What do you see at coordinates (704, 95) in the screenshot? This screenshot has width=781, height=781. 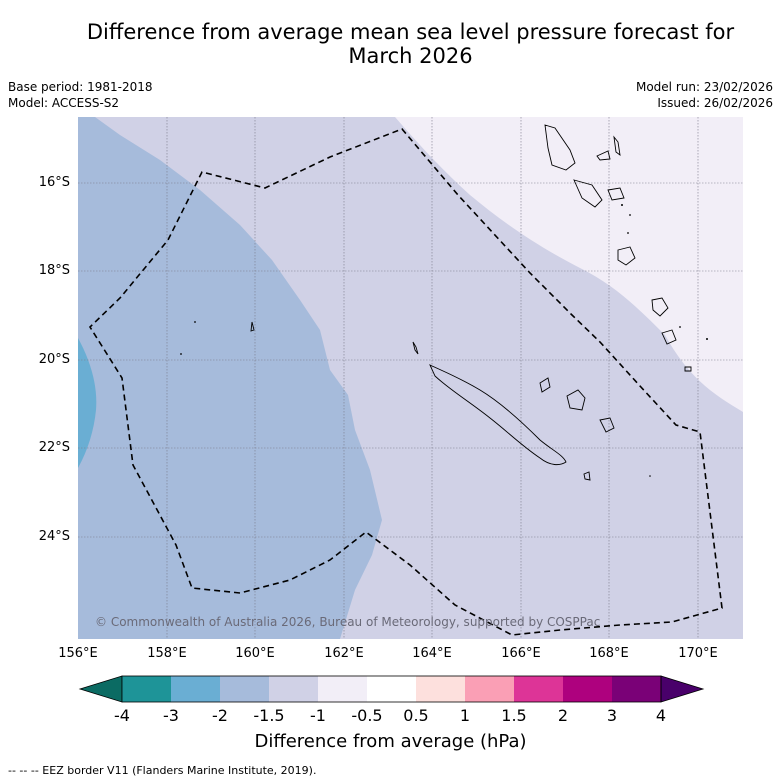 I see `metadata-right: Model run: 23/02/2026 Issued: 26/02/2026` at bounding box center [704, 95].